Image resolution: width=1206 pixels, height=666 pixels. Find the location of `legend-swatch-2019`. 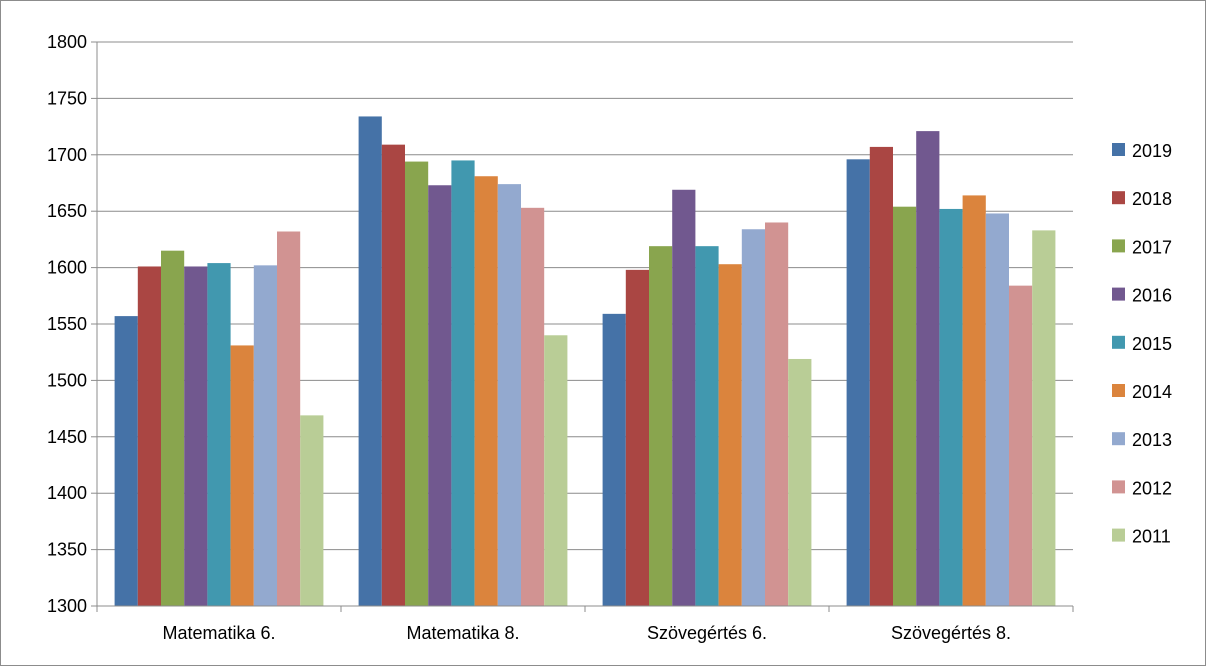

legend-swatch-2019 is located at coordinates (1118, 149).